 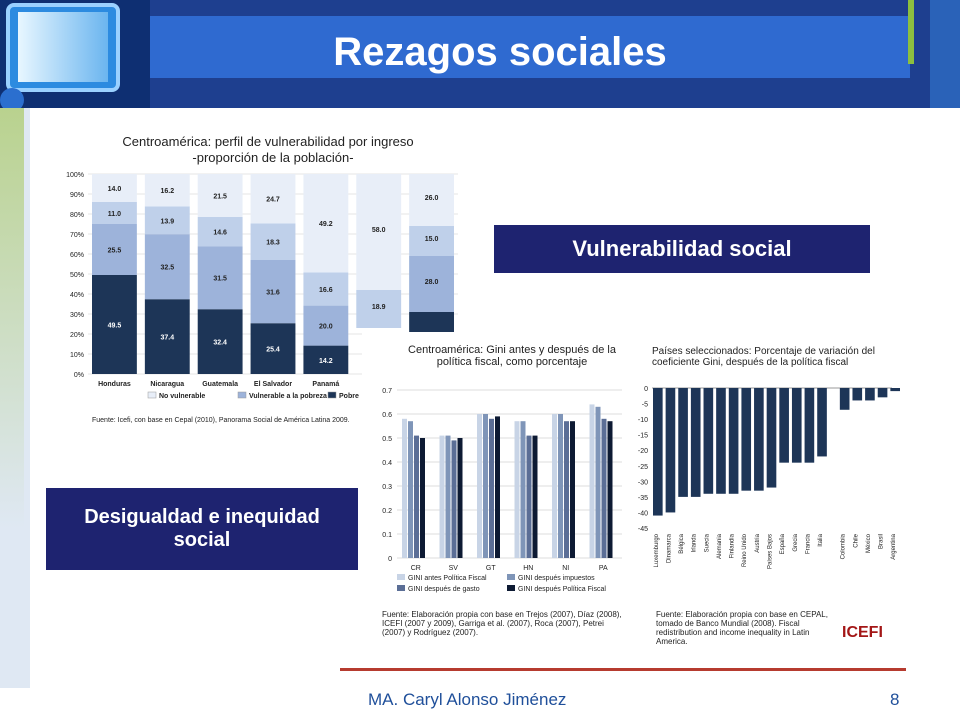 I want to click on legend-label: GINI después Política Fiscal, so click(x=562, y=589).